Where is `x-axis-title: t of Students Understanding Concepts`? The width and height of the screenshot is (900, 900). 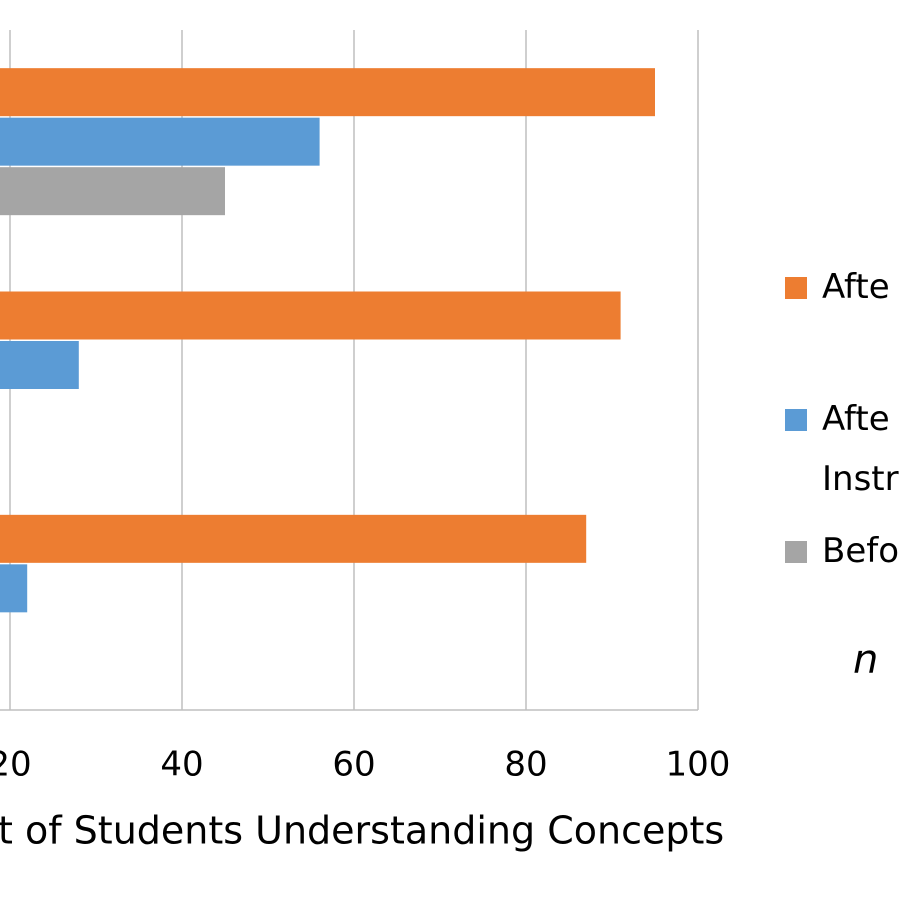
x-axis-title: t of Students Understanding Concepts is located at coordinates (362, 831).